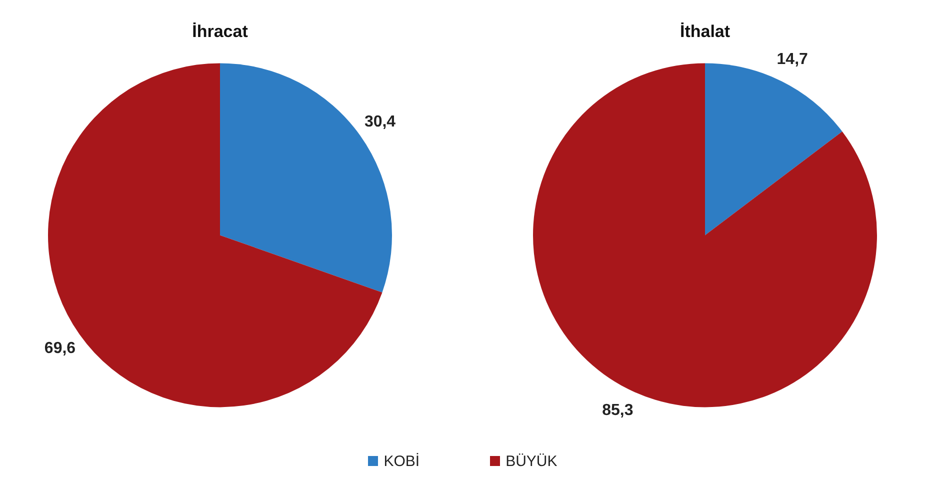  Describe the element at coordinates (402, 461) in the screenshot. I see `legend-label: KOBİ` at that location.